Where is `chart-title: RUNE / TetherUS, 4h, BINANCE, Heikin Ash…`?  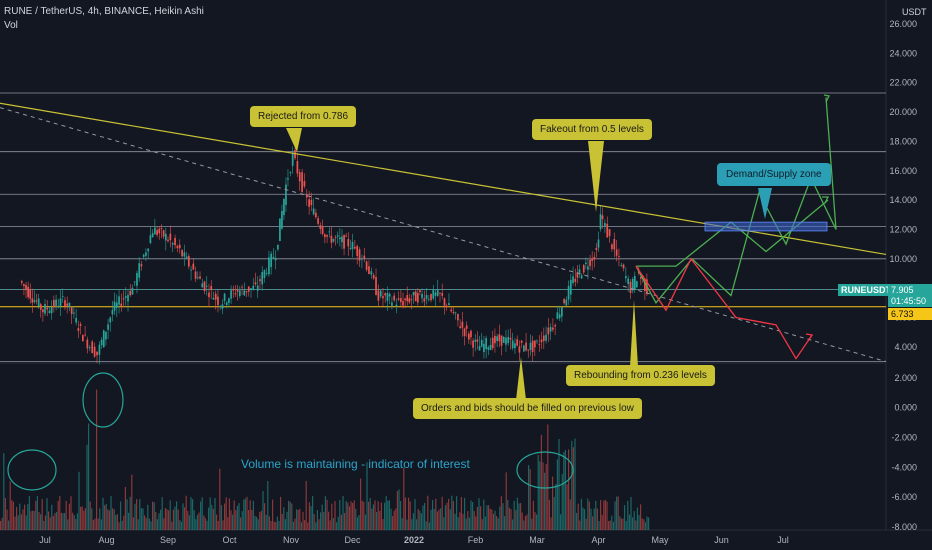
chart-title: RUNE / TetherUS, 4h, BINANCE, Heikin Ash… is located at coordinates (104, 11).